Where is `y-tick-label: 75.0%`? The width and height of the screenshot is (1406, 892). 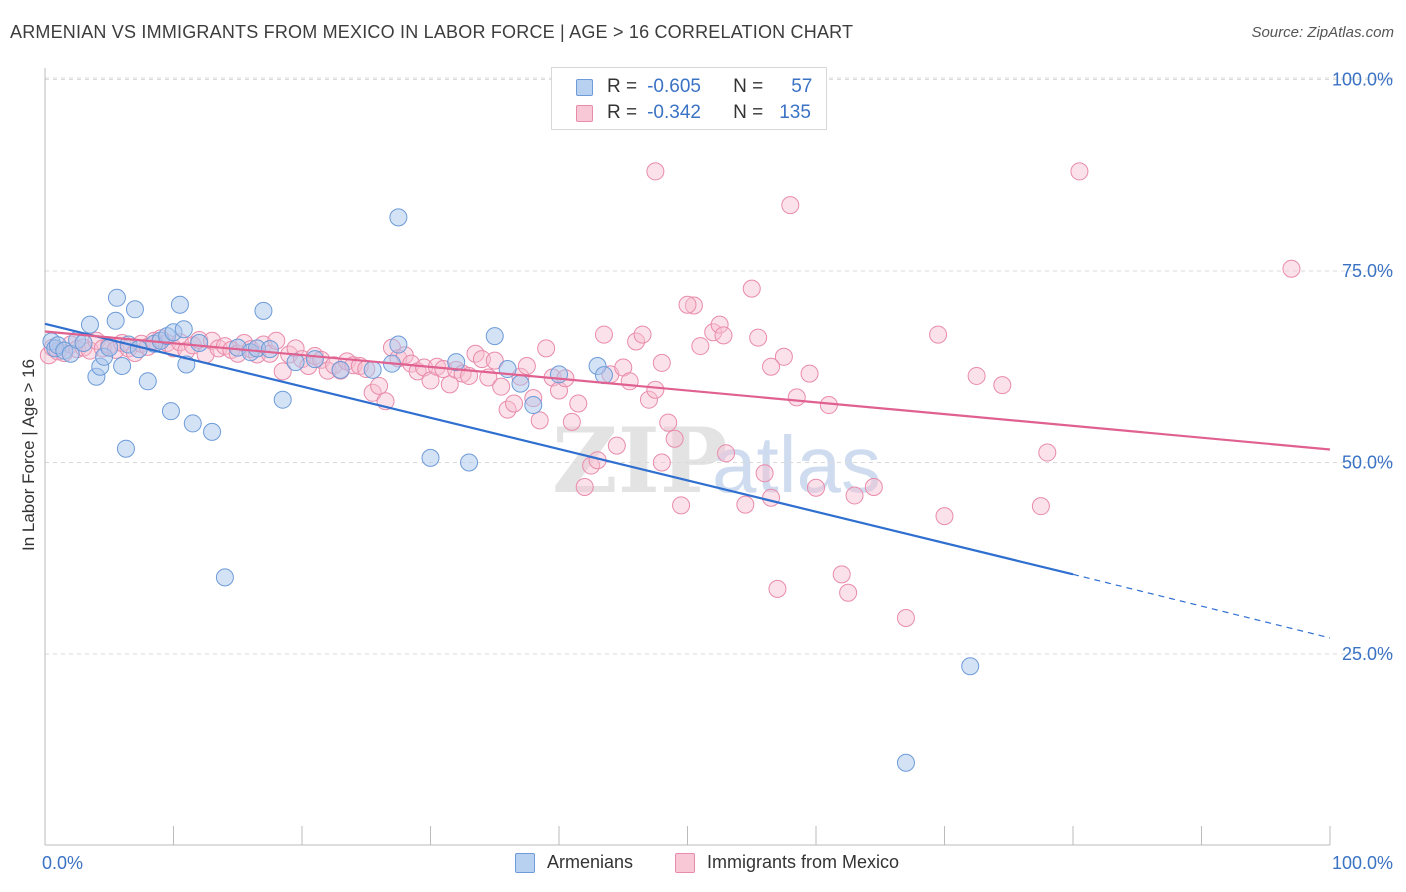
y-tick-label: 75.0% is located at coordinates (1367, 271).